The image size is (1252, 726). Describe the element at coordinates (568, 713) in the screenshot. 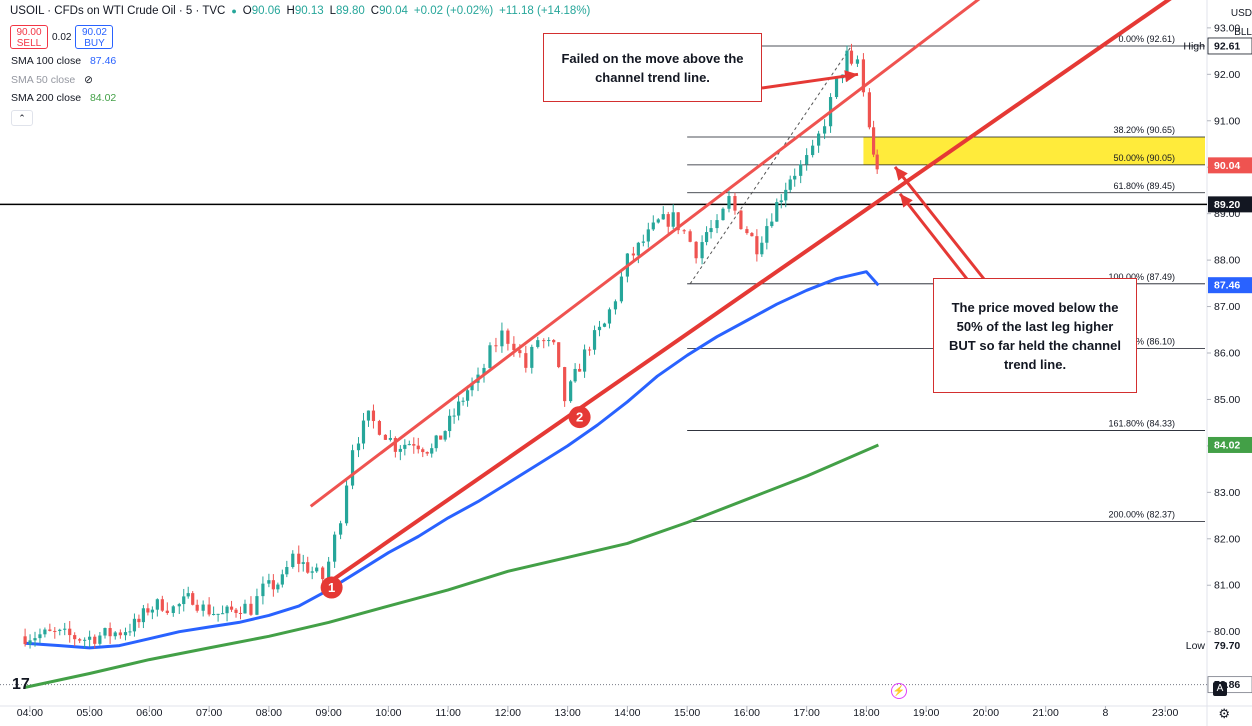

I see `x-tick-label: 13:00` at that location.